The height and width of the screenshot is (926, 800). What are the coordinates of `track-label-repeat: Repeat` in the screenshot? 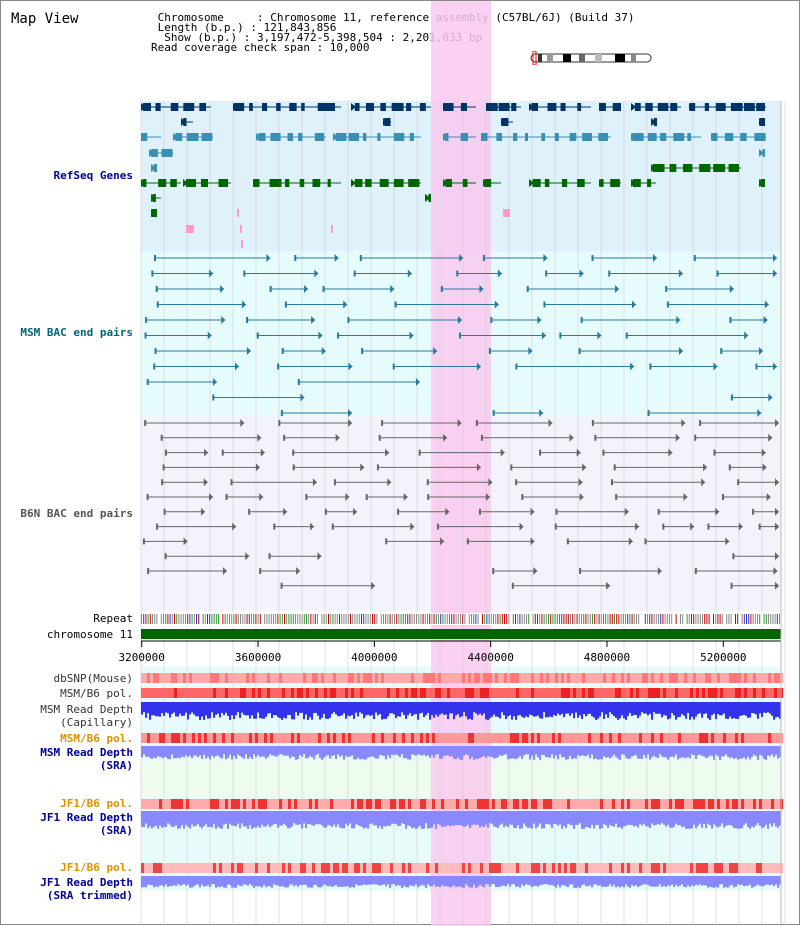 It's located at (113, 618).